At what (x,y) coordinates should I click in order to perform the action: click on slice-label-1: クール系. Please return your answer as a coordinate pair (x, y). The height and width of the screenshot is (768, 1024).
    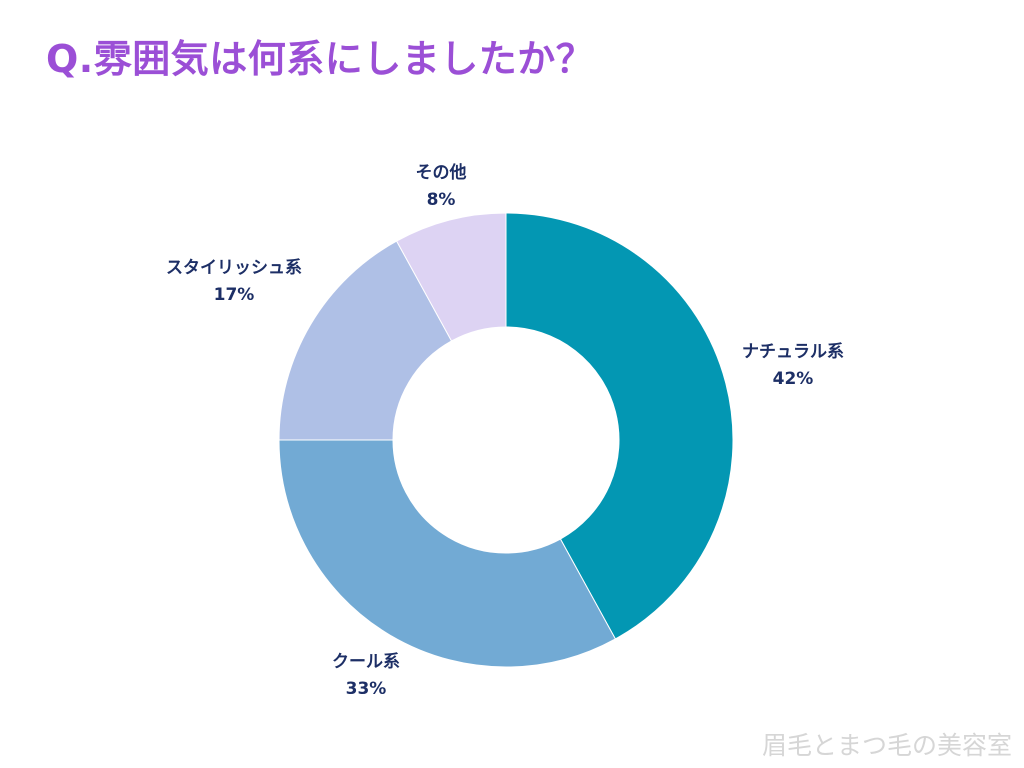
    Looking at the image, I should click on (366, 662).